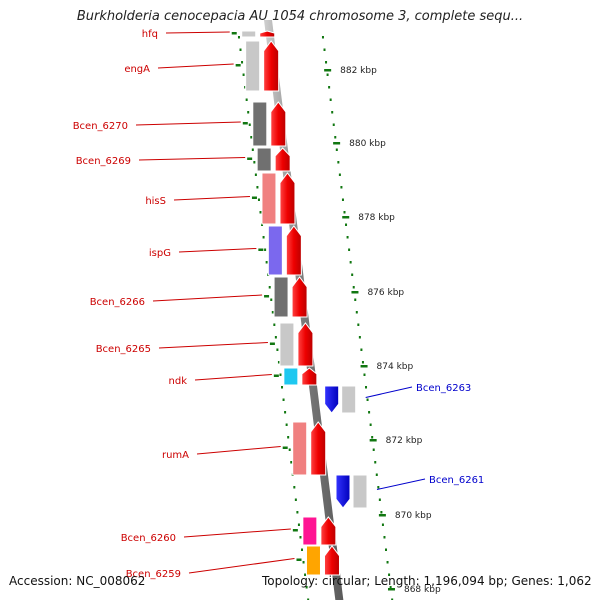 This screenshot has height=604, width=600. Describe the element at coordinates (358, 71) in the screenshot. I see `scale-label: 882 kbp` at that location.